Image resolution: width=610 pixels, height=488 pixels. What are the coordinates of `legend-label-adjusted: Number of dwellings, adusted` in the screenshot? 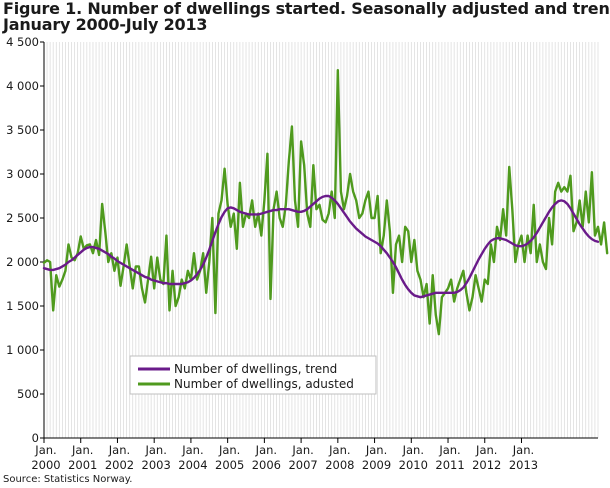 It's located at (264, 384).